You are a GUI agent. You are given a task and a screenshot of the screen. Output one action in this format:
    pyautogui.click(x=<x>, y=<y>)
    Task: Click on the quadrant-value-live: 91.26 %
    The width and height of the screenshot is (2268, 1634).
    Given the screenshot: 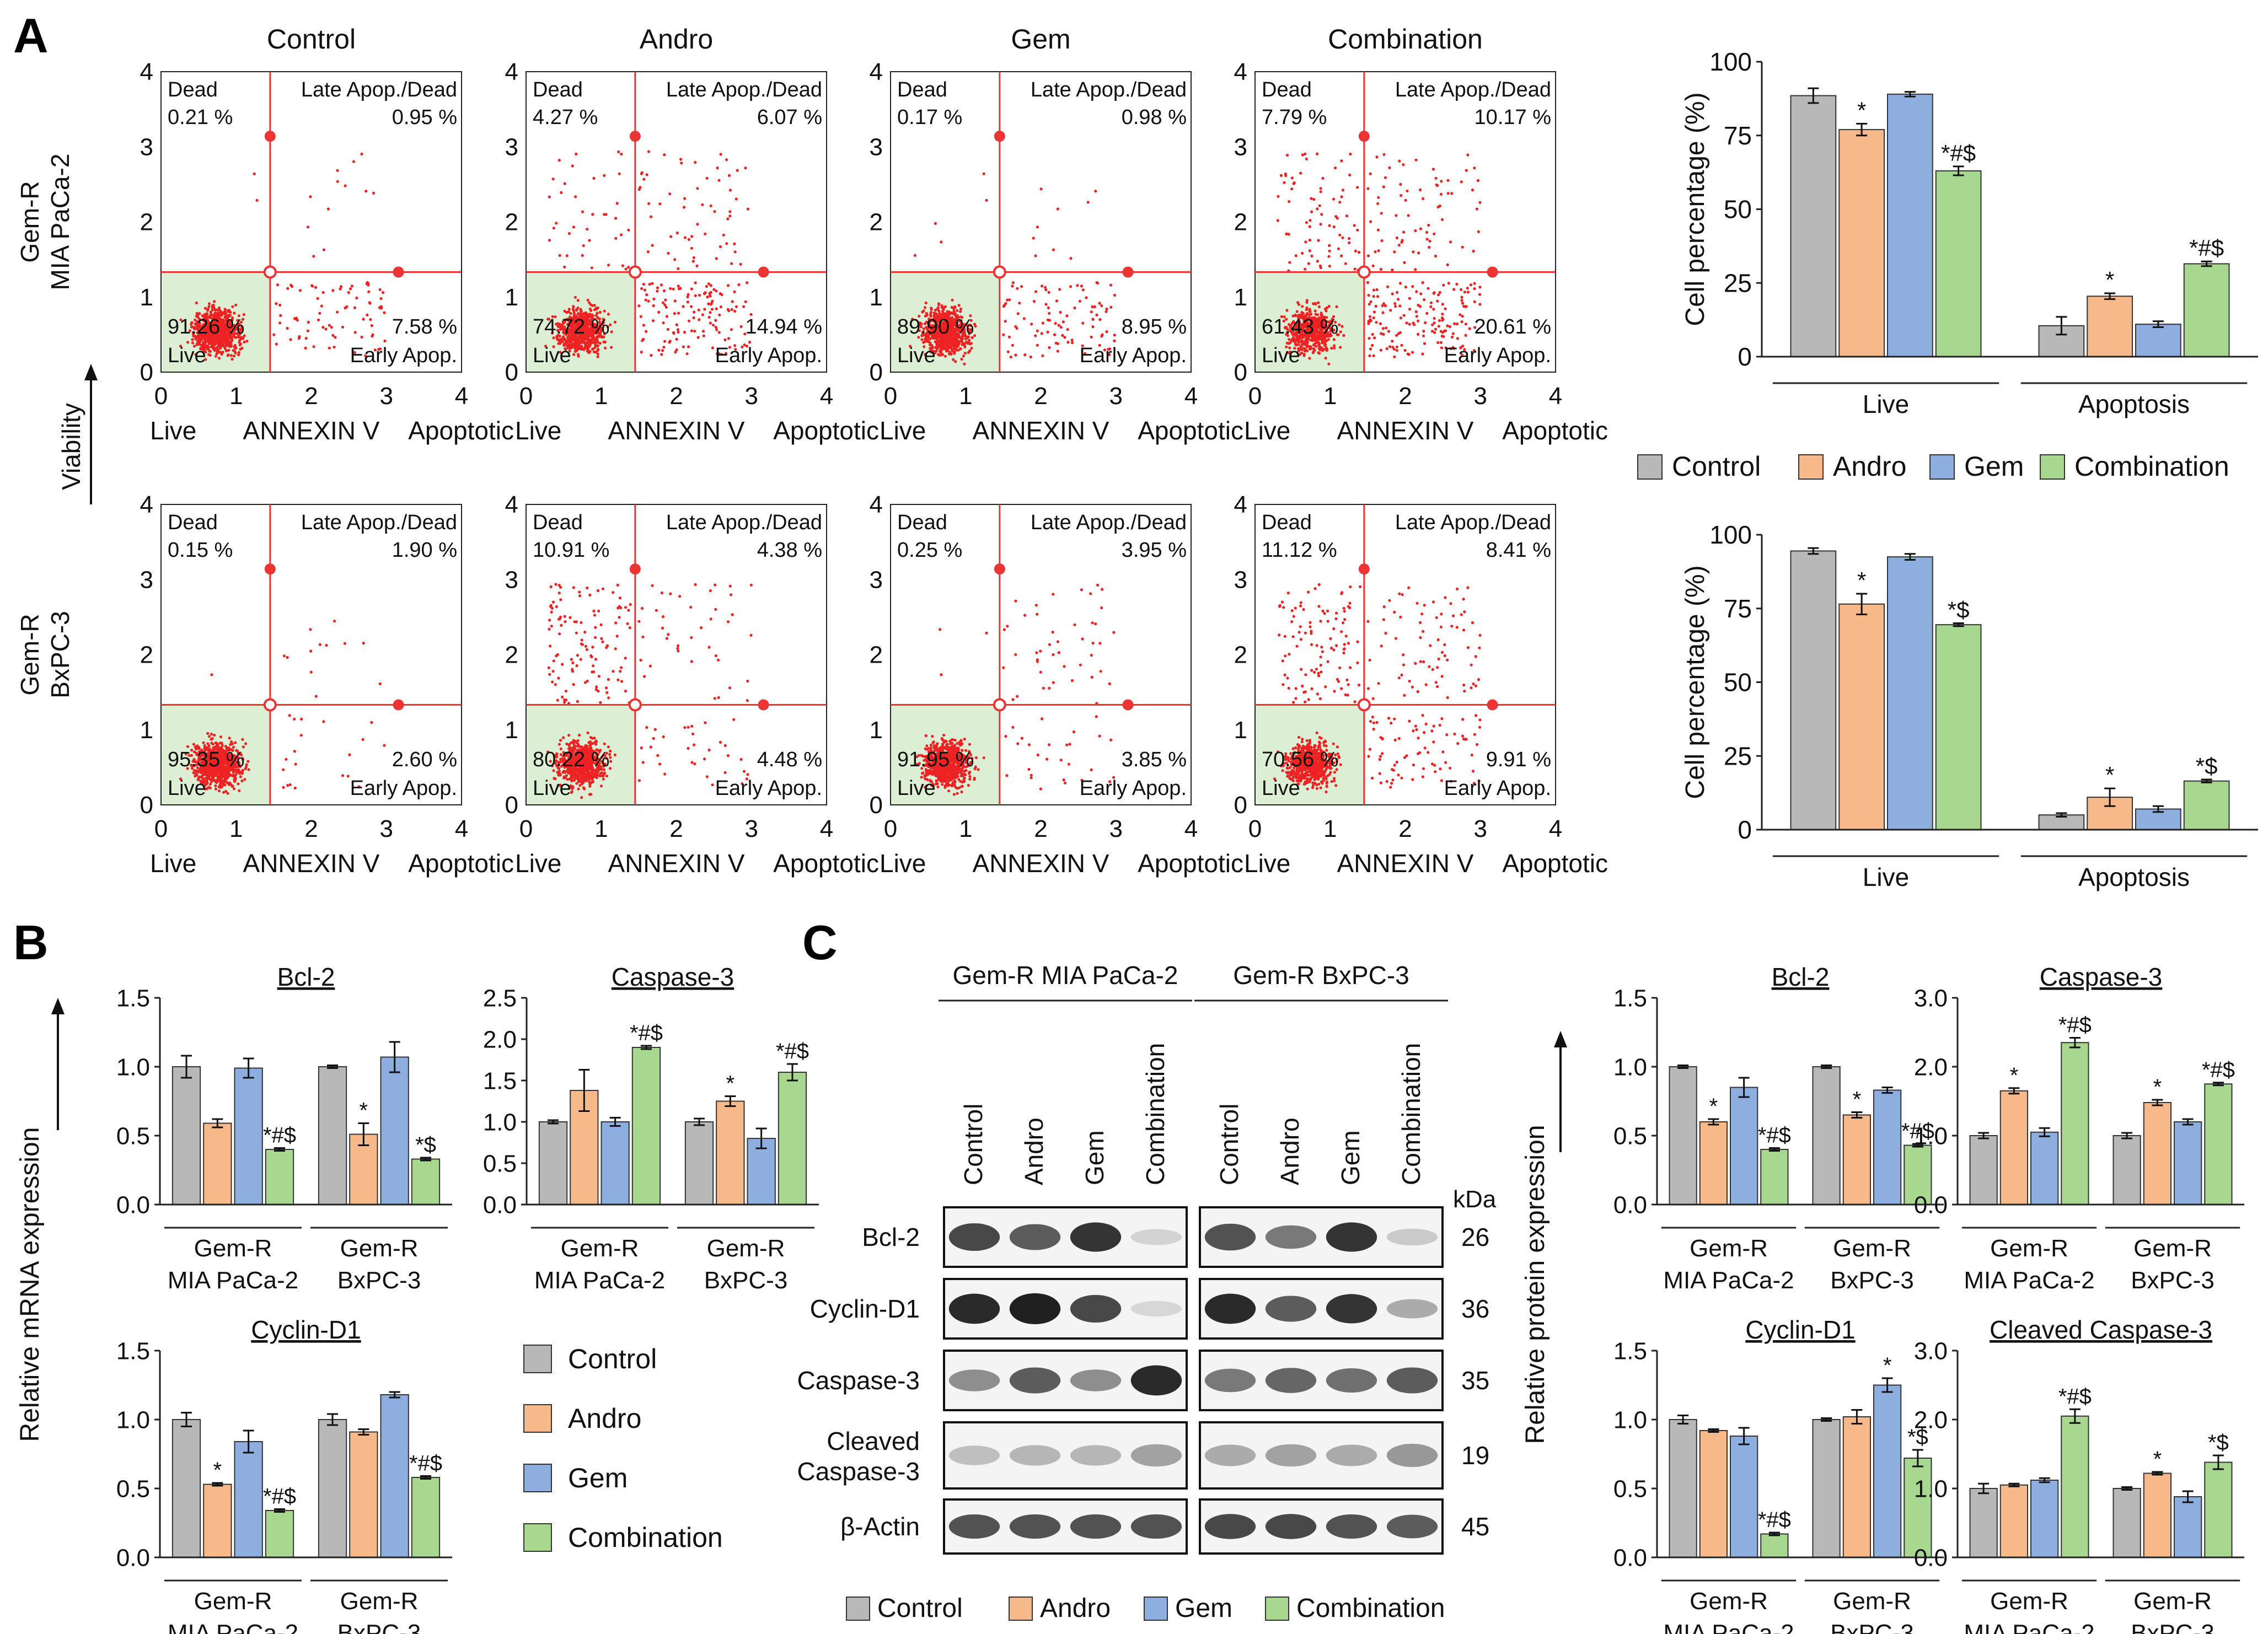 What is the action you would take?
    pyautogui.click(x=206, y=326)
    